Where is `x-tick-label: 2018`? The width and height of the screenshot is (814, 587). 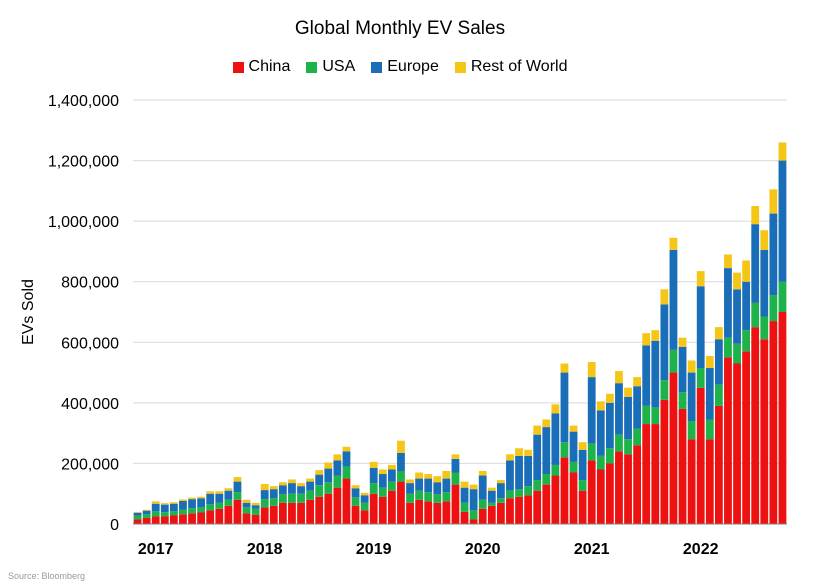
x-tick-label: 2018 is located at coordinates (265, 549).